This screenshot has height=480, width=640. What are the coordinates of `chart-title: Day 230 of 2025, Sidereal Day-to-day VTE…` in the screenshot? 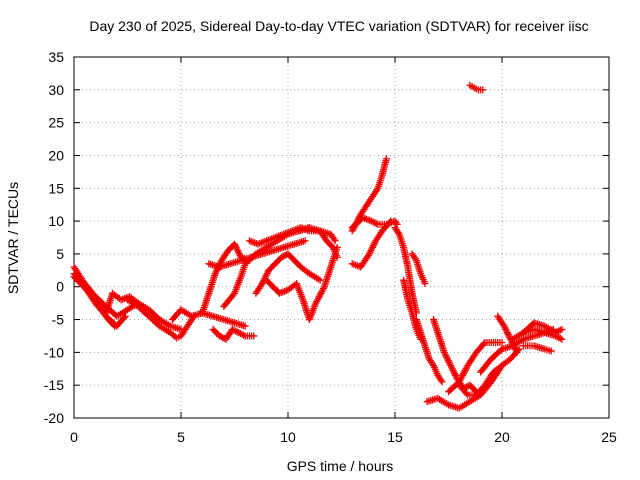 It's located at (338, 26).